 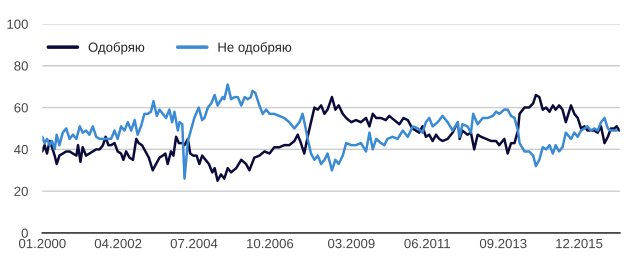 What do you see at coordinates (21, 149) in the screenshot?
I see `y-tick-label: 40` at bounding box center [21, 149].